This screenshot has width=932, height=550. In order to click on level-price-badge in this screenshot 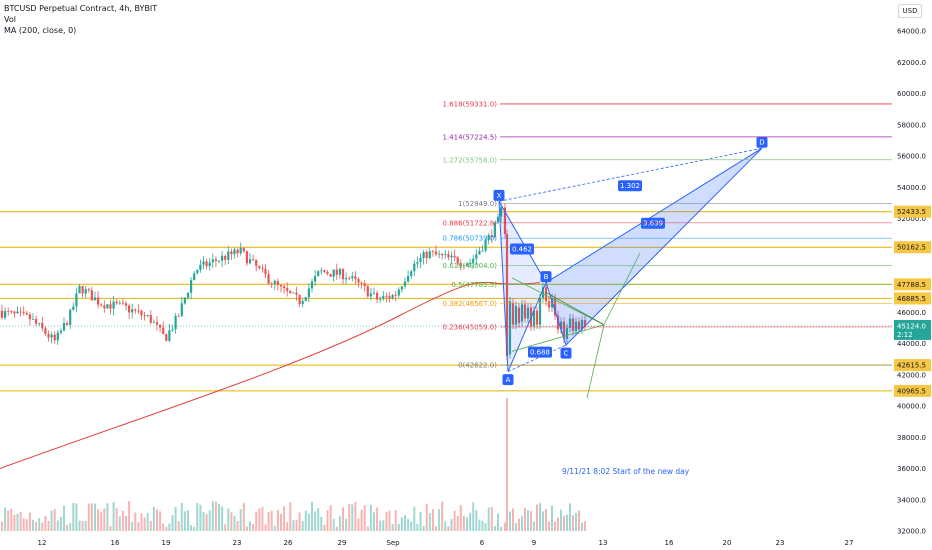, I will do `click(912, 247)`.